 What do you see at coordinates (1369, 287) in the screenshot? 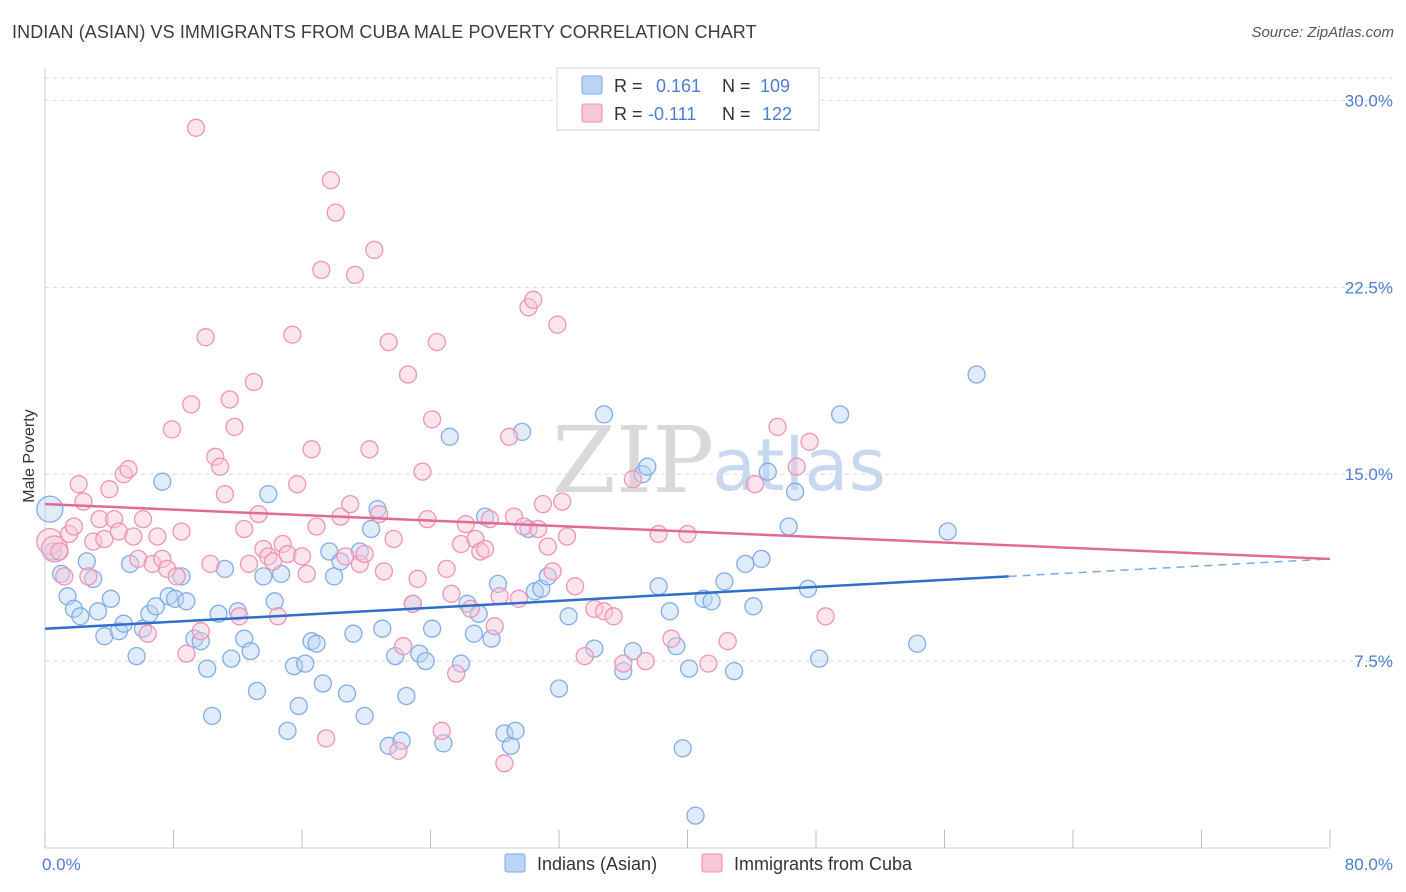
I see `y-tick-label-2: 22.5%` at bounding box center [1369, 287].